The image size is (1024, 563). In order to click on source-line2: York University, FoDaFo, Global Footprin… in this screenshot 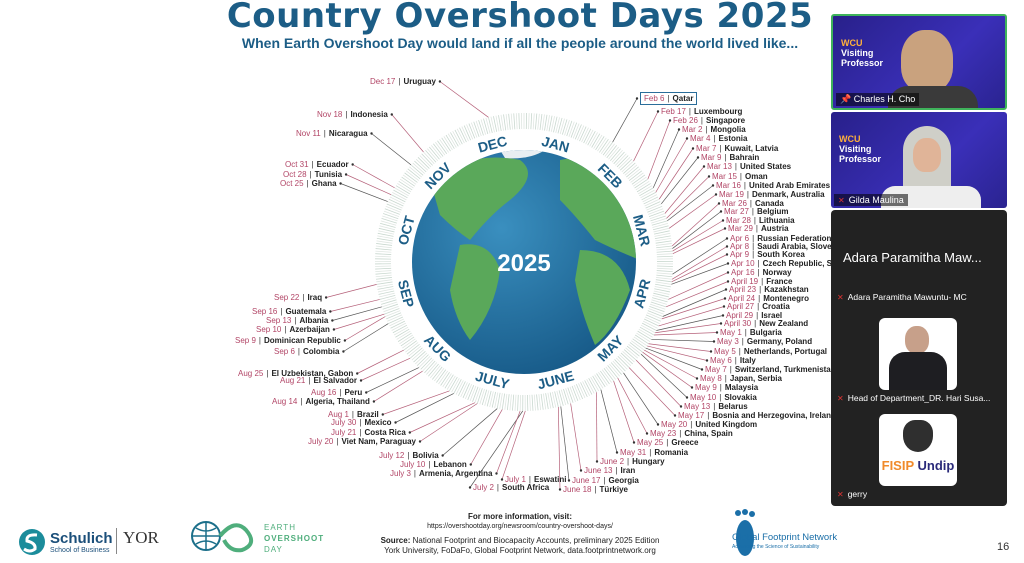, I will do `click(520, 550)`.